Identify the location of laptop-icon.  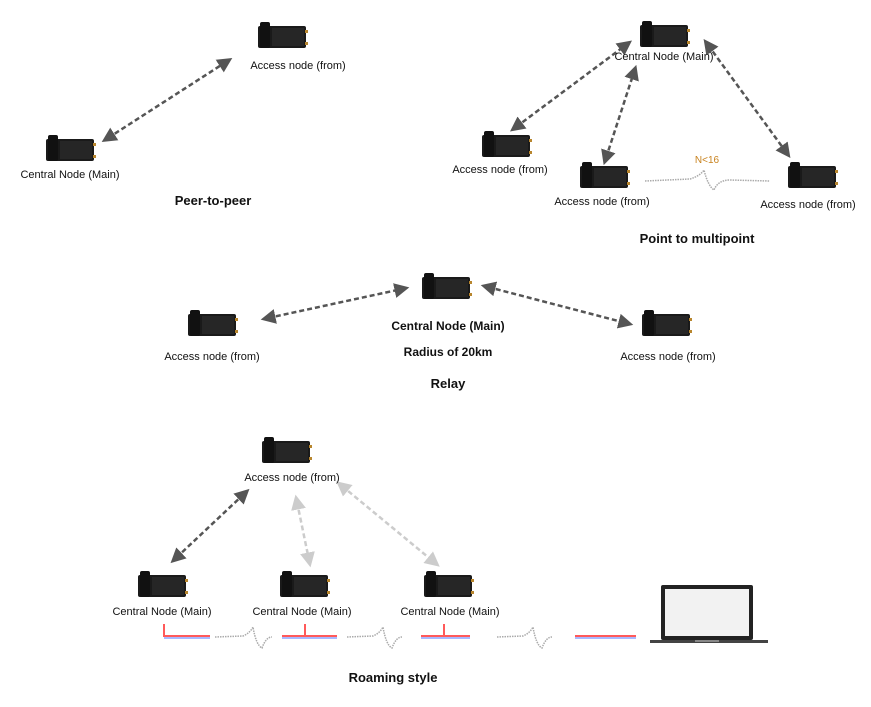
(709, 614).